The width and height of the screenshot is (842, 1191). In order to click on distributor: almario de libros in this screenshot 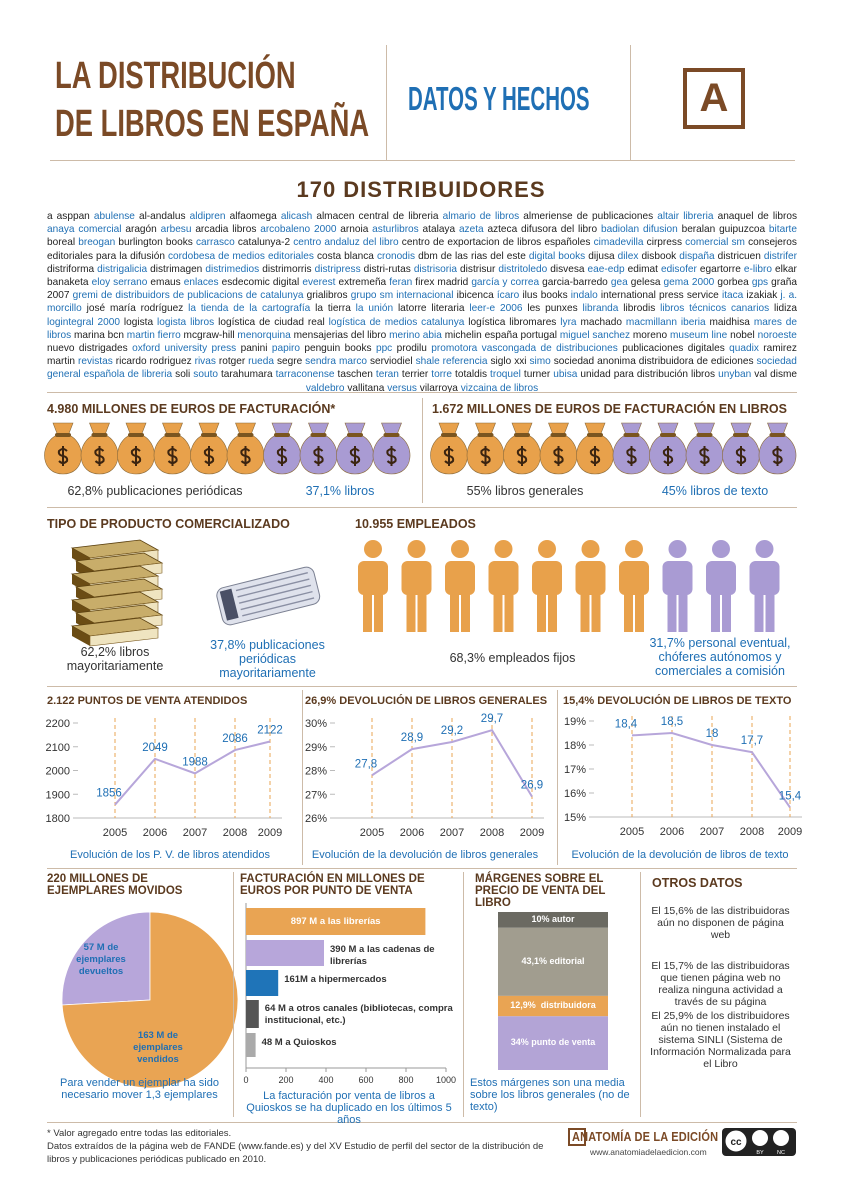, I will do `click(481, 216)`.